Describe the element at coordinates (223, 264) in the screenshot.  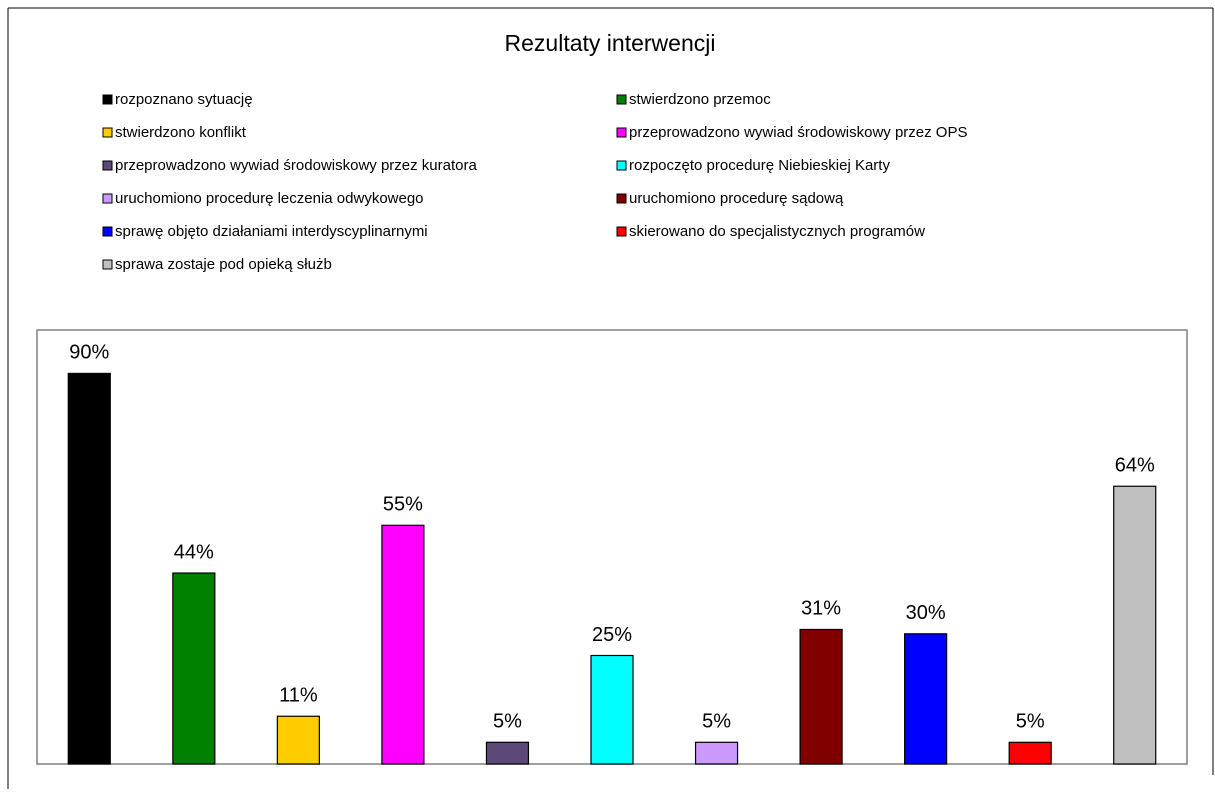
I see `legend-label: sprawa zostaje pod opieką służb` at that location.